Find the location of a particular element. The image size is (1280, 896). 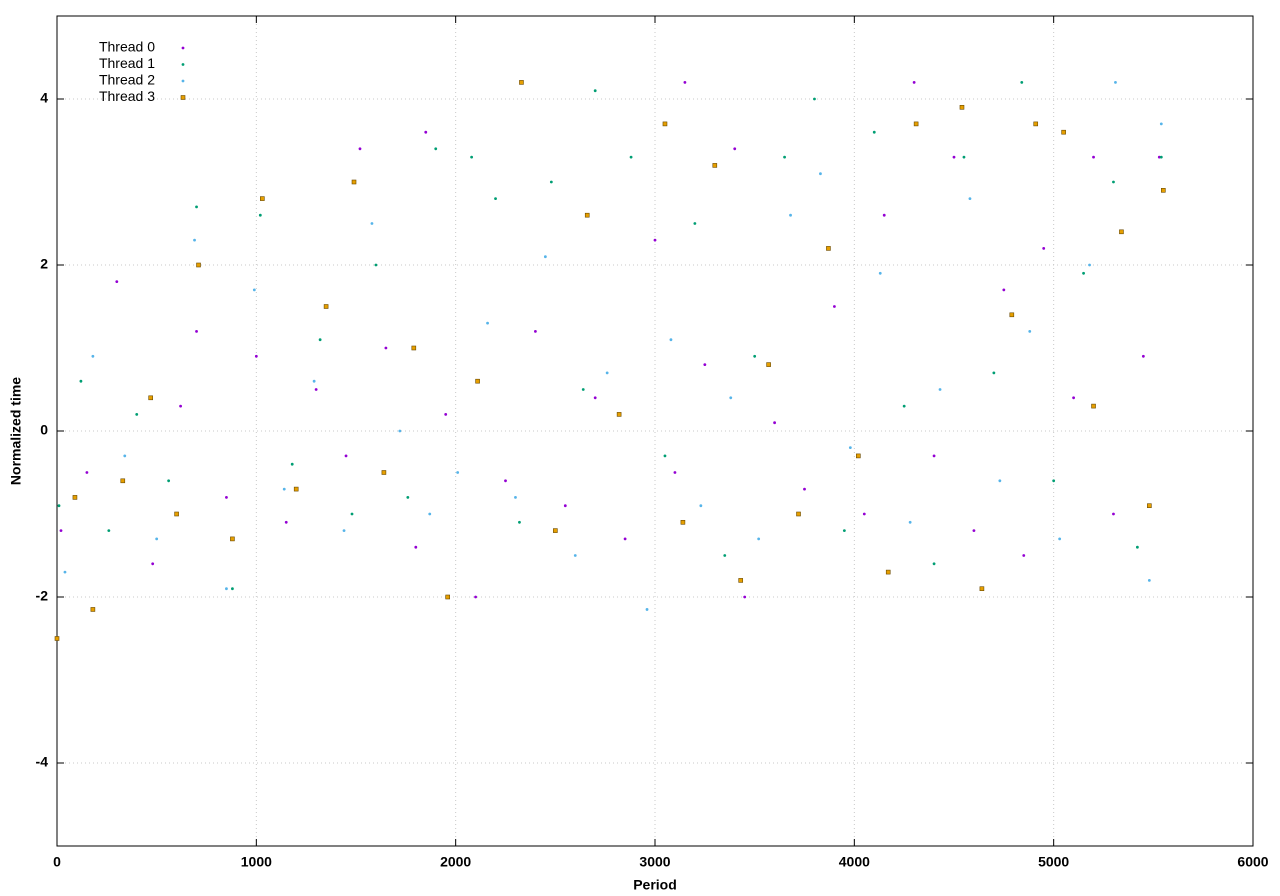

y-tick-label: 2 is located at coordinates (44, 264).